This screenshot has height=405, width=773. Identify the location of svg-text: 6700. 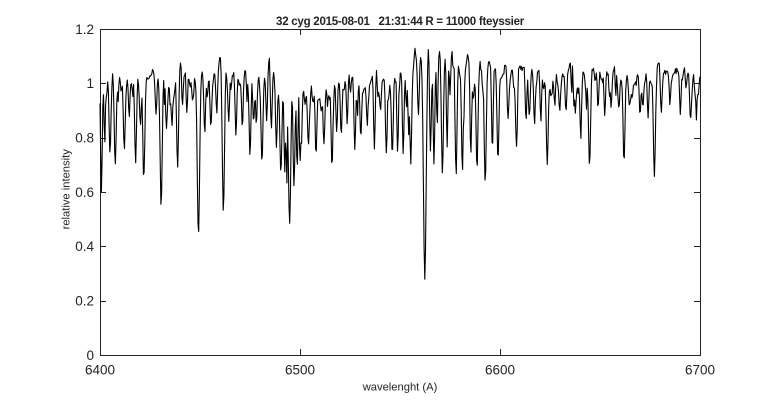
(700, 370).